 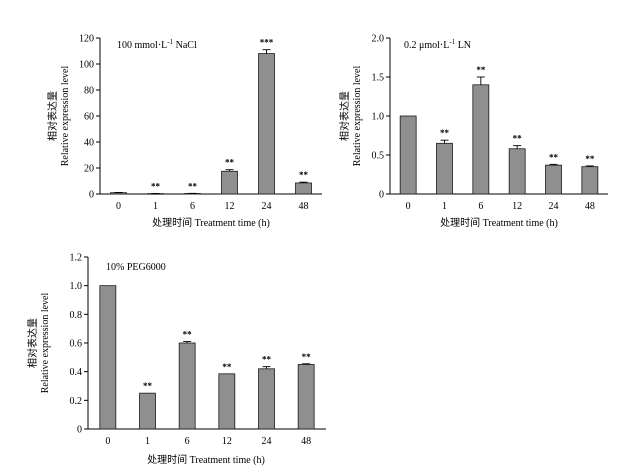 What do you see at coordinates (157, 44) in the screenshot?
I see `chart-annotation: 100 mmol·L-1 NaCl` at bounding box center [157, 44].